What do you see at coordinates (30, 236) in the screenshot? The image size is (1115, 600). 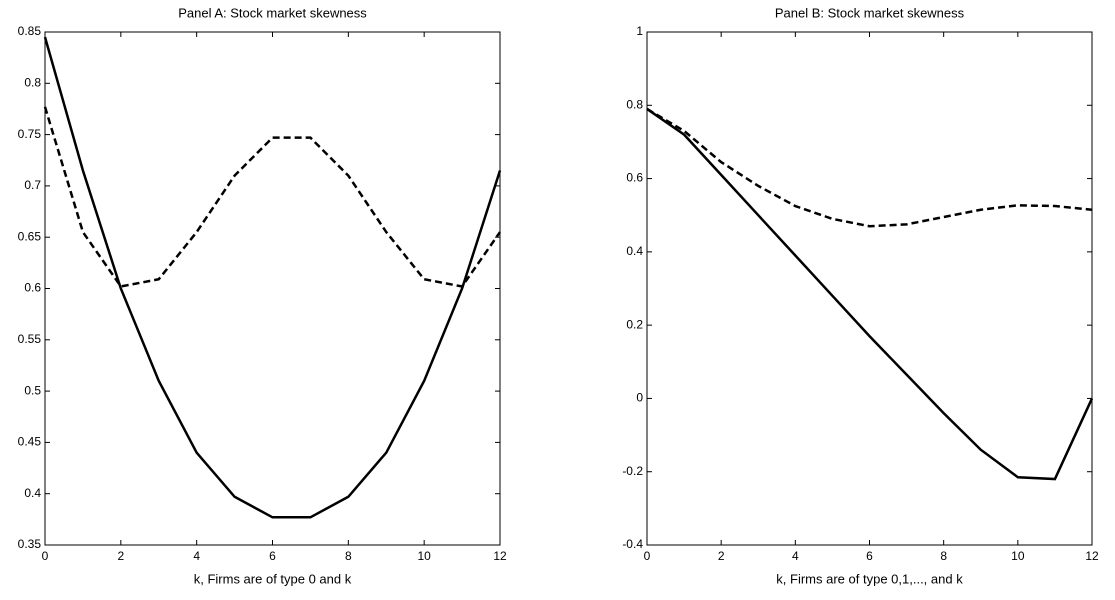 I see `y-tick-label: 0.65` at bounding box center [30, 236].